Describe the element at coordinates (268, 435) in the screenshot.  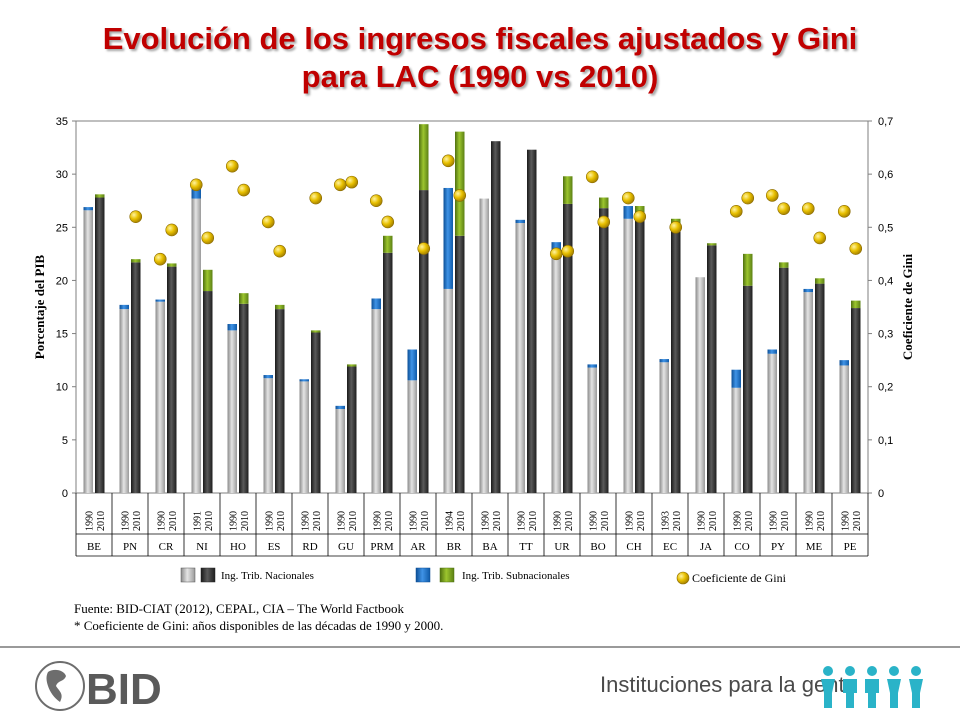
I see `bar-nacional-ES-1990` at that location.